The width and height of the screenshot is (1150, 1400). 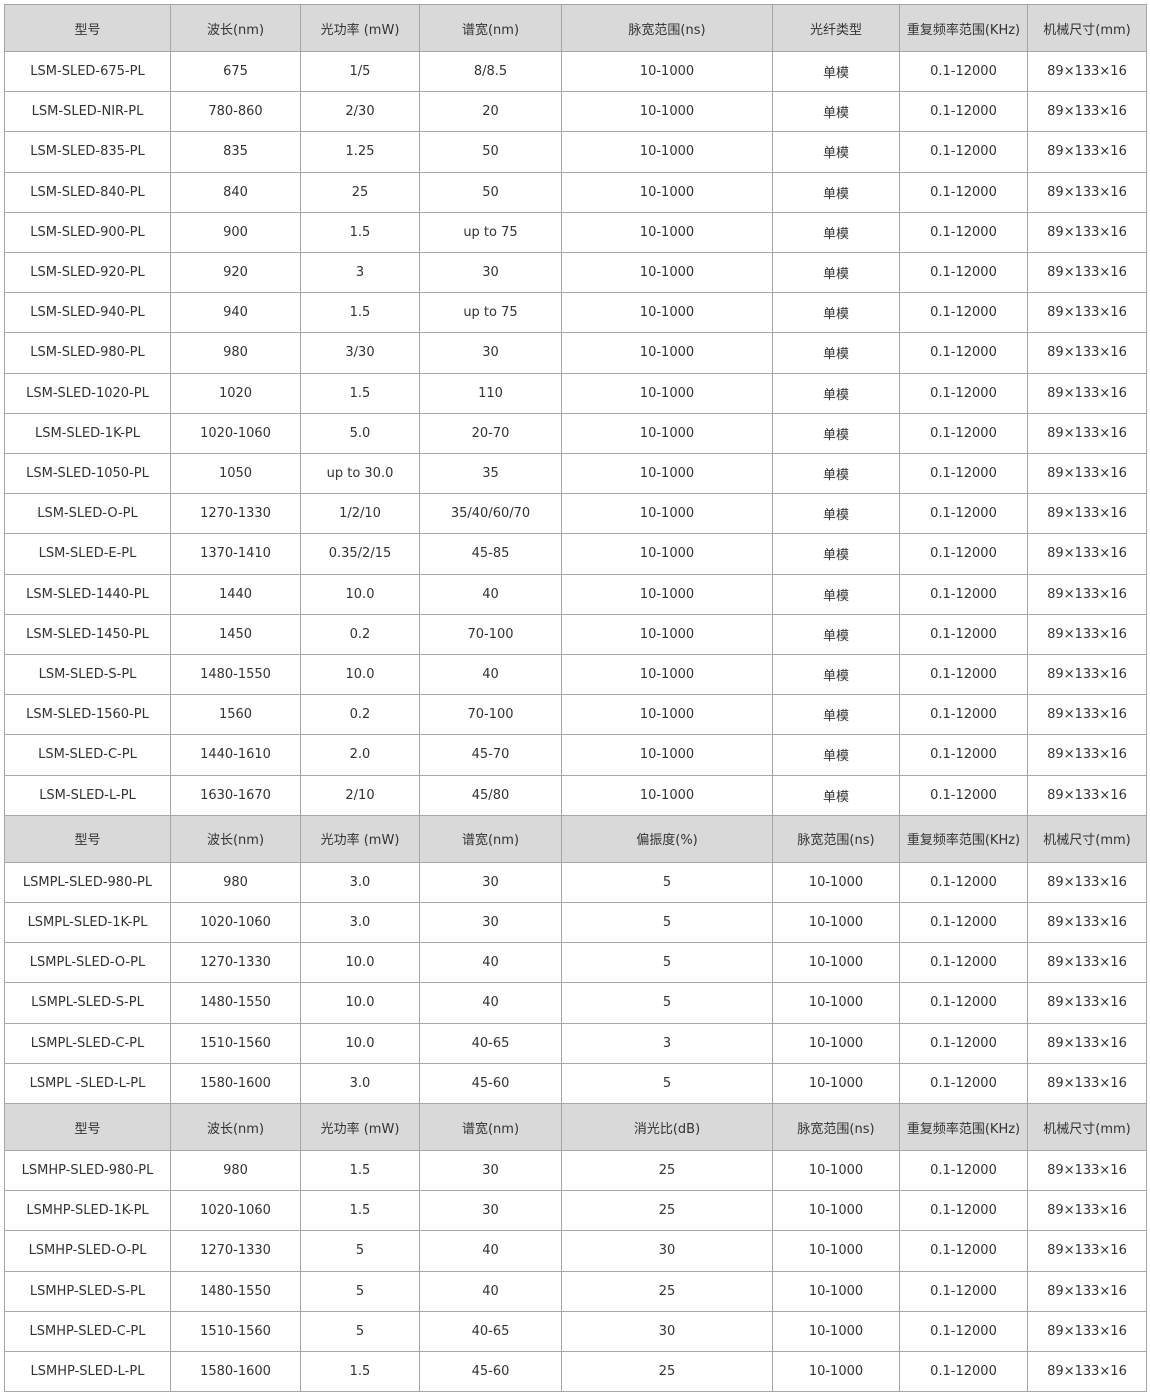 What do you see at coordinates (360, 838) in the screenshot?
I see `header-cell: 光功率 (mW)` at bounding box center [360, 838].